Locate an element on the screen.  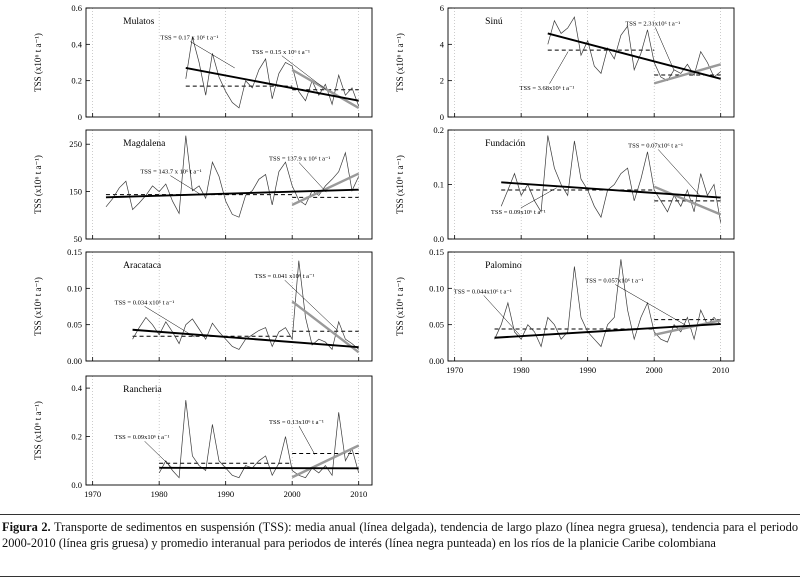
chart-title: Fundación is located at coordinates (505, 144).